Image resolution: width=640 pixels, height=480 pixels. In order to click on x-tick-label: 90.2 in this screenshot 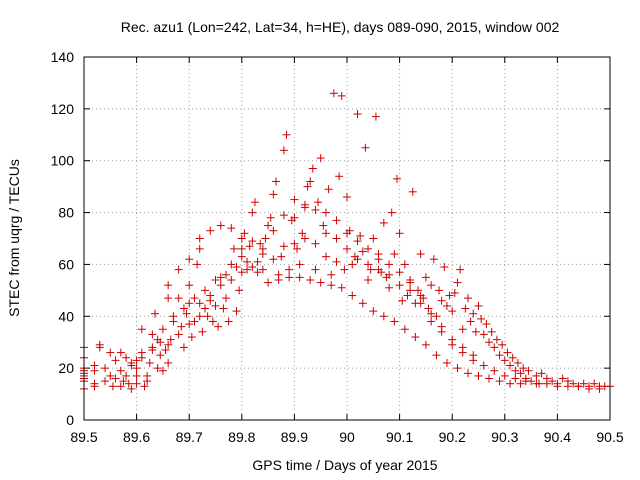, I will do `click(452, 437)`.